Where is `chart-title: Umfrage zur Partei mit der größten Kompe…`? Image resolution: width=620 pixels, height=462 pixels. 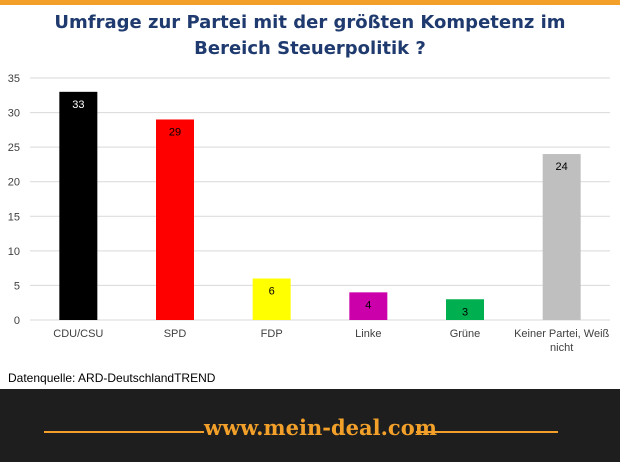 chart-title: Umfrage zur Partei mit der größten Kompe… is located at coordinates (310, 36).